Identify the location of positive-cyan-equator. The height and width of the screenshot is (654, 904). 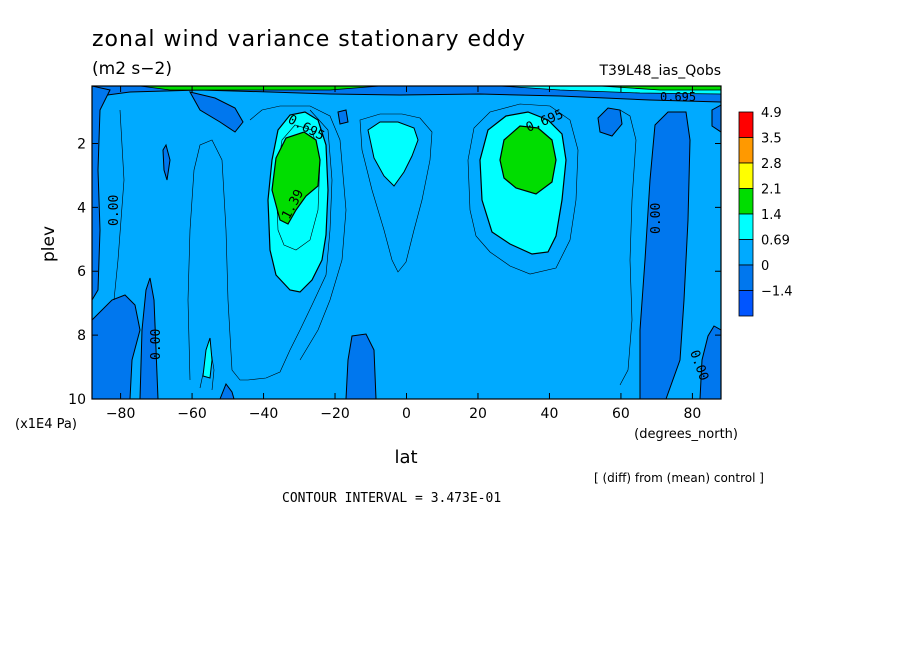
(393, 154).